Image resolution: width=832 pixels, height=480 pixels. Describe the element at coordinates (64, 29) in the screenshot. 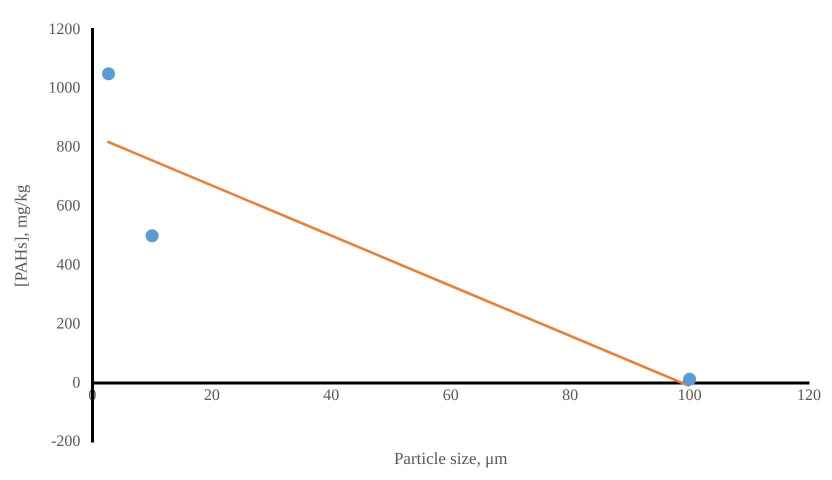

I see `y-tick-label: 1200` at that location.